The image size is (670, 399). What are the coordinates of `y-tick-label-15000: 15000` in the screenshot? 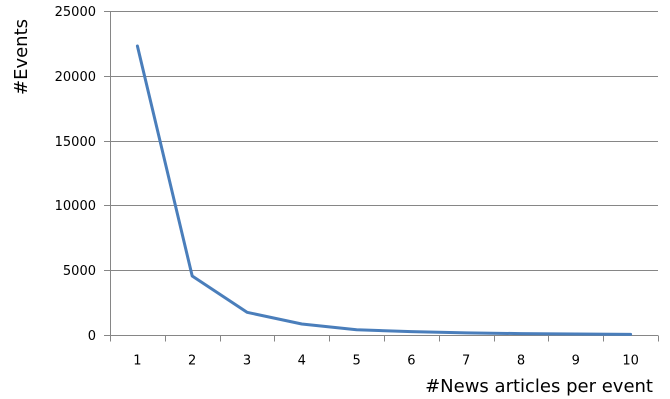 It's located at (75, 142).